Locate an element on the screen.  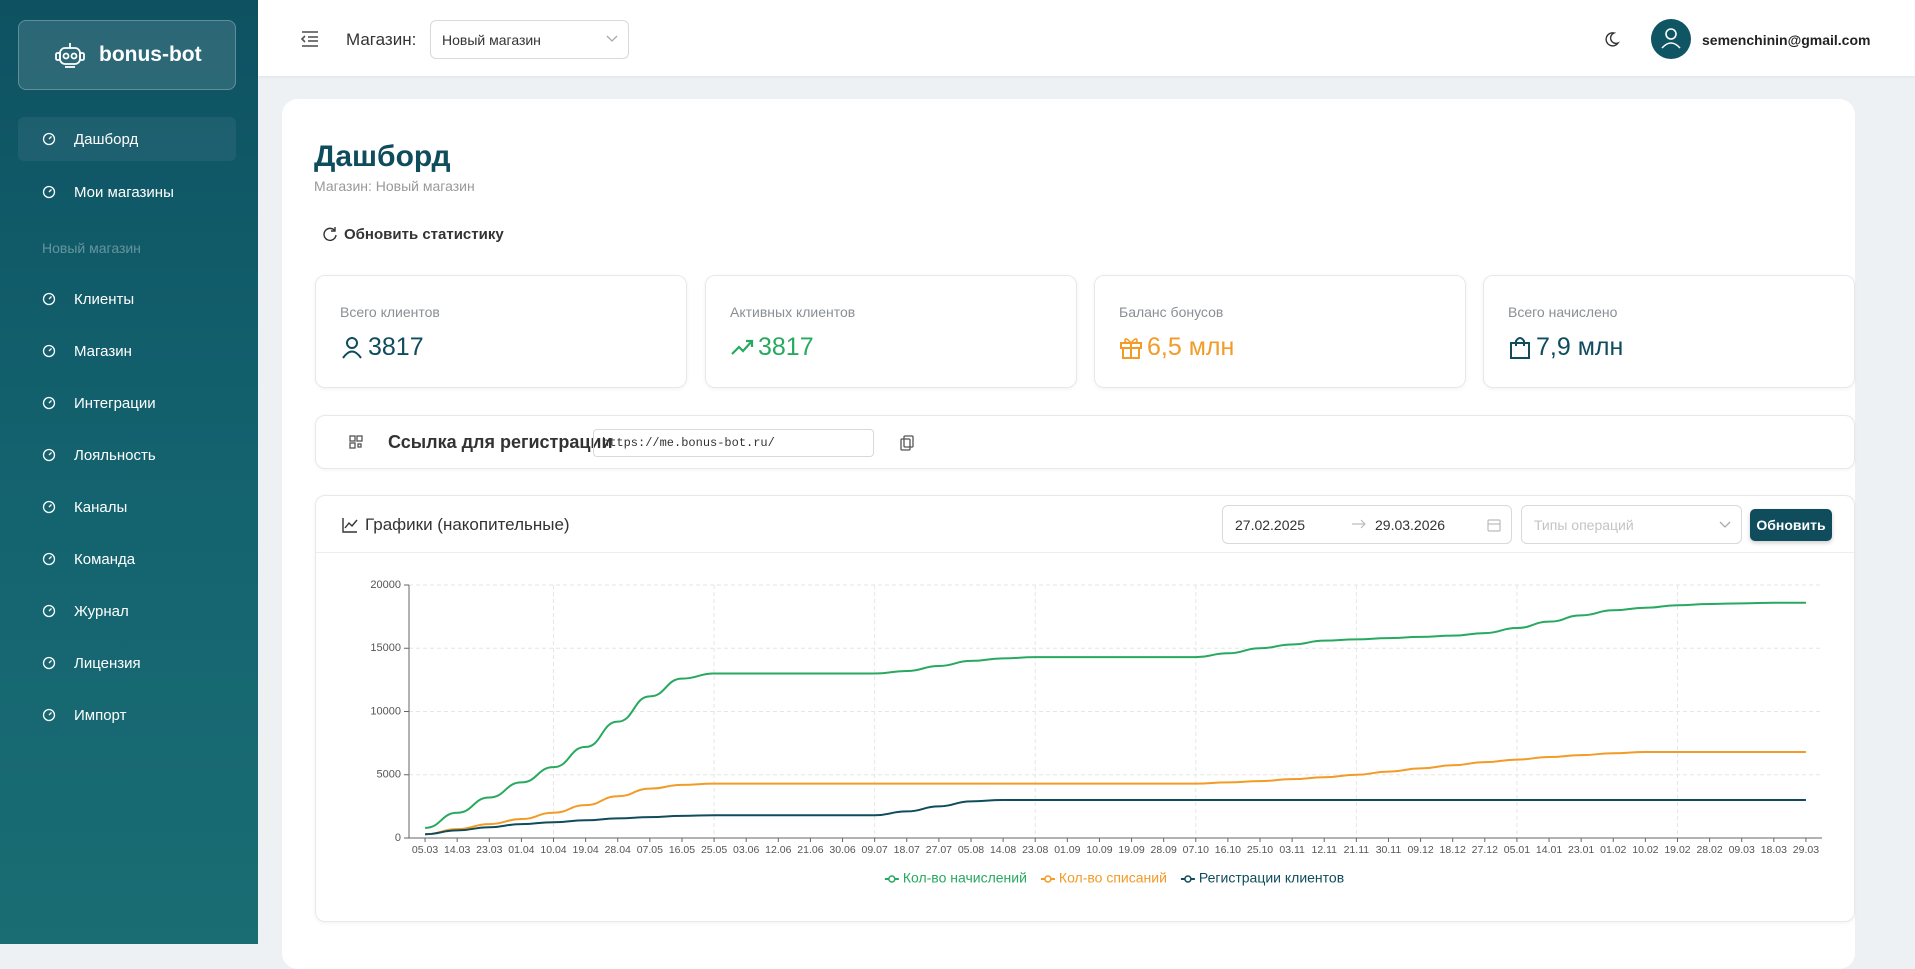
x-tick-label: 10.09 is located at coordinates (1099, 850).